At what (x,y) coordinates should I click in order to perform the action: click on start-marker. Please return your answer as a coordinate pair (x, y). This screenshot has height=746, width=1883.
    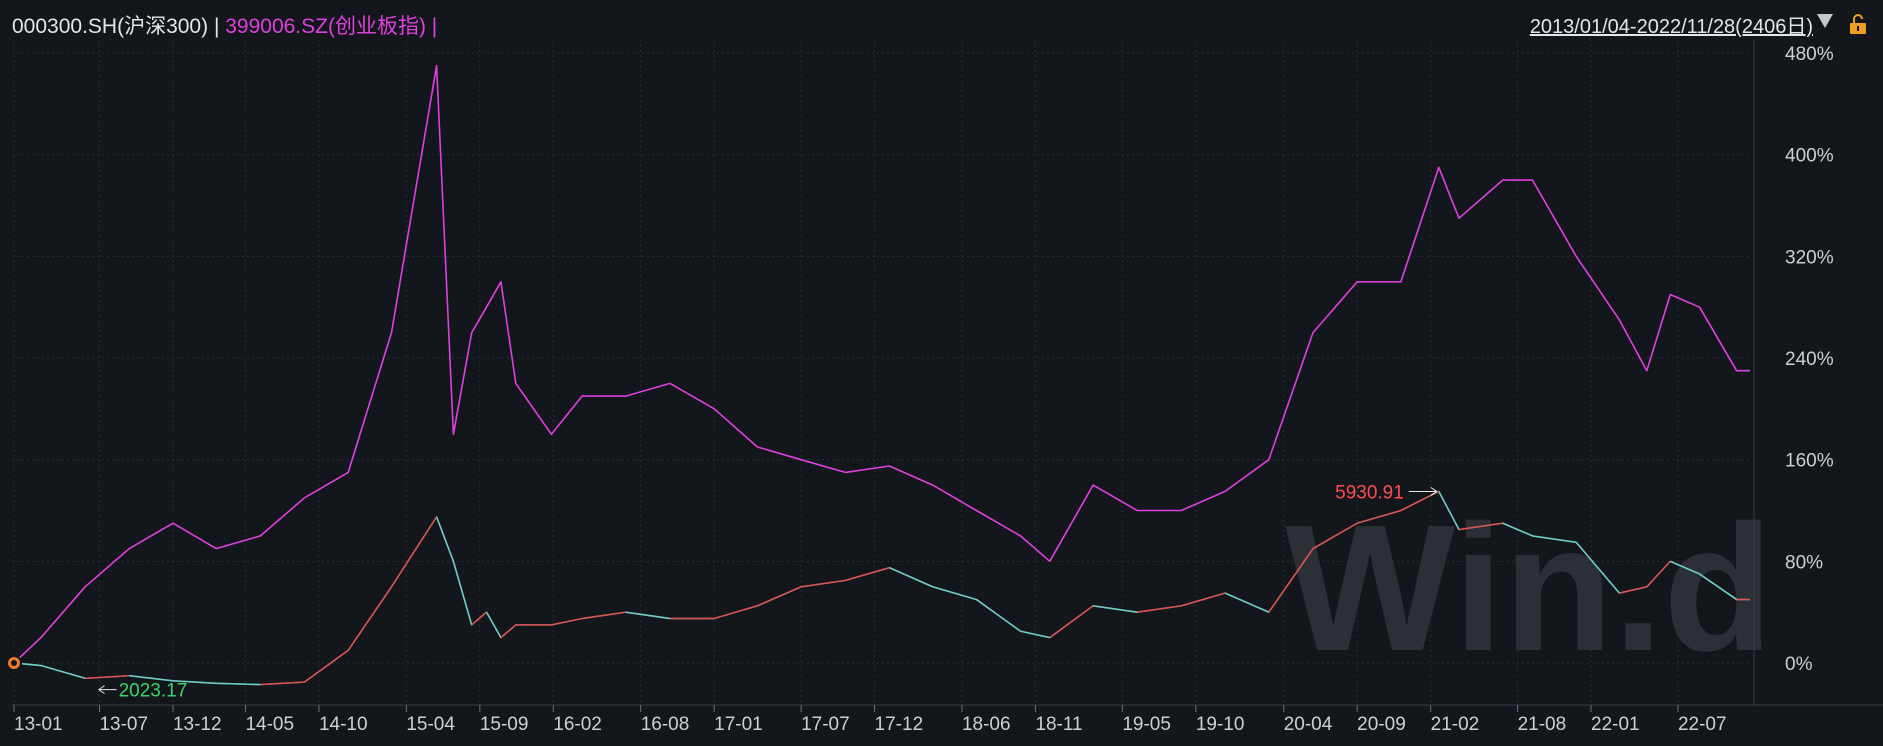
    Looking at the image, I should click on (14, 663).